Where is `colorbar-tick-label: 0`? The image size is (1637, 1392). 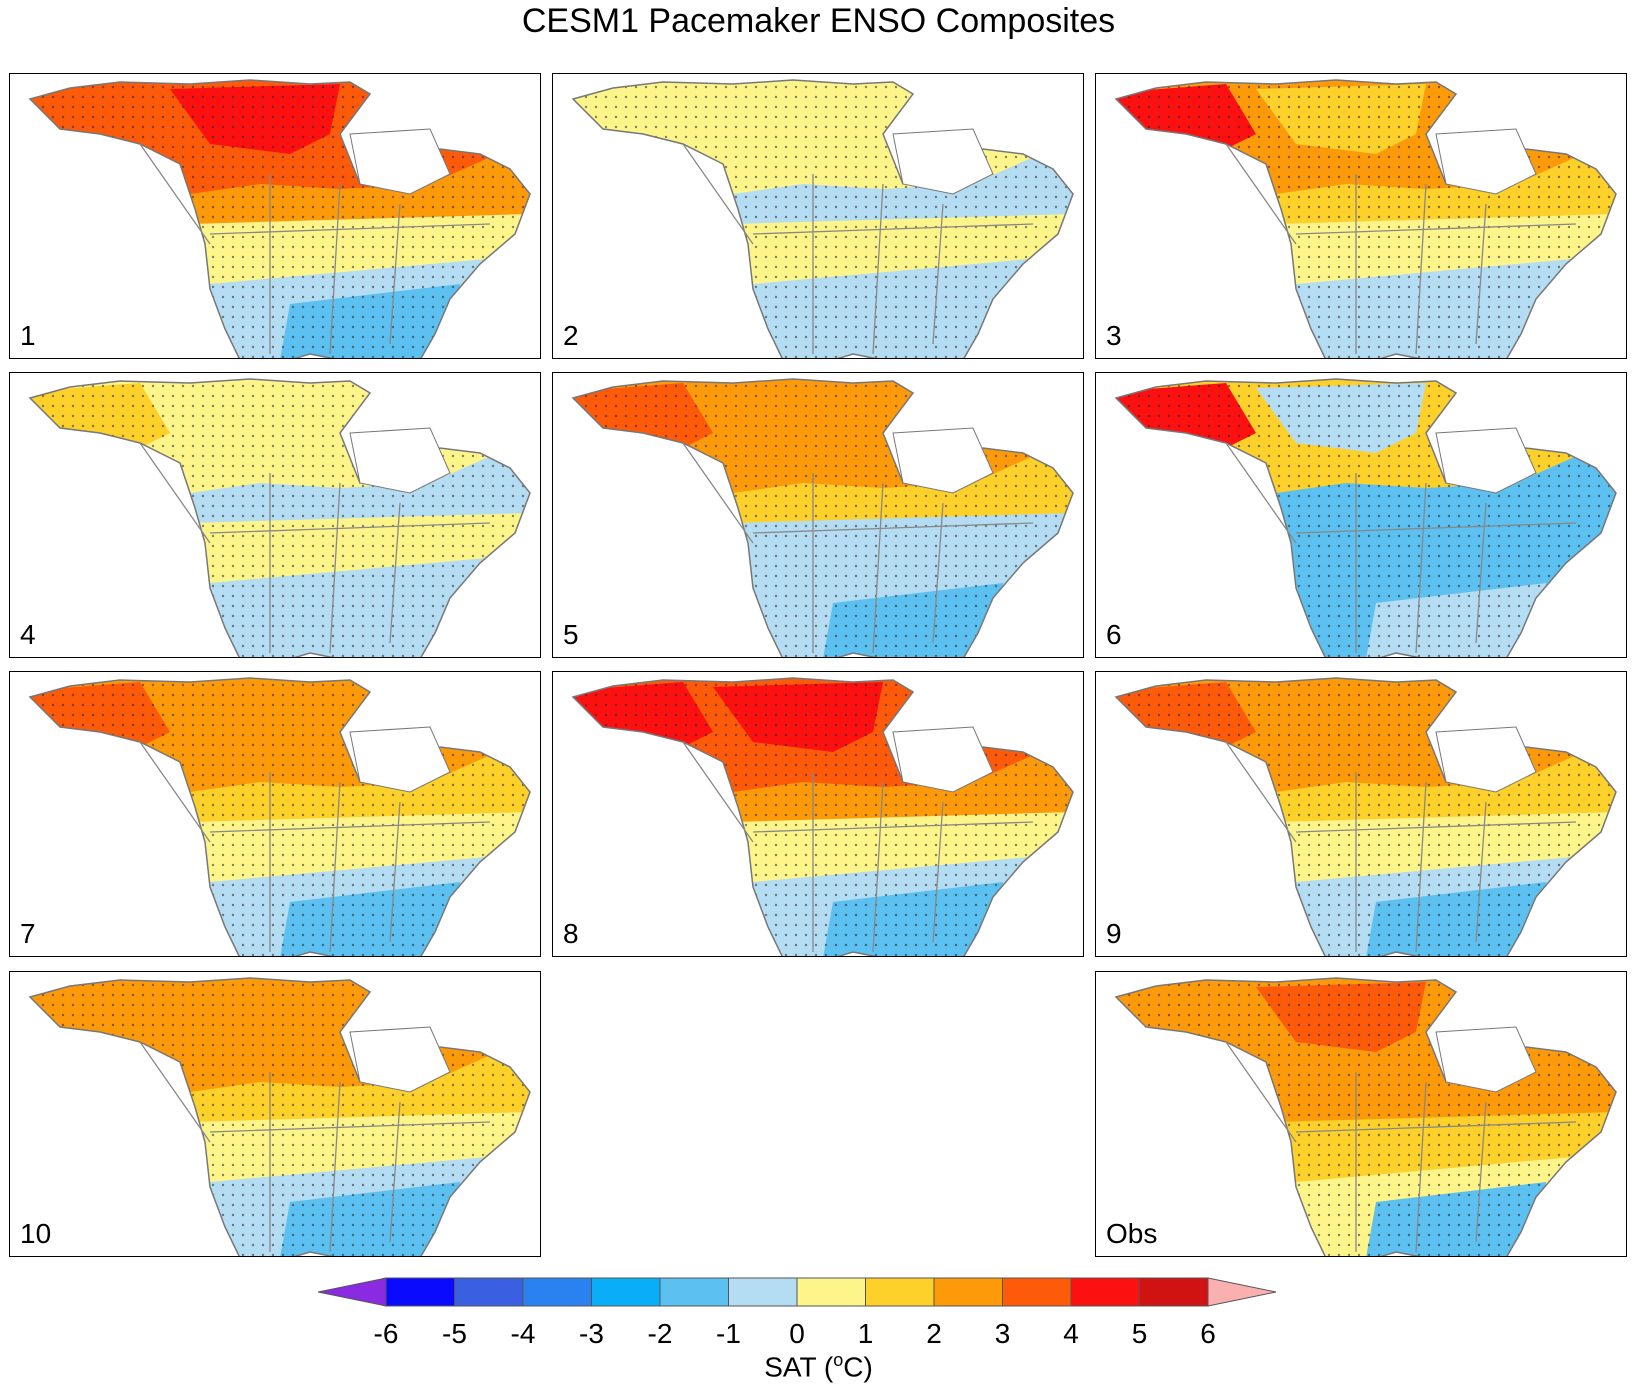 colorbar-tick-label: 0 is located at coordinates (797, 1333).